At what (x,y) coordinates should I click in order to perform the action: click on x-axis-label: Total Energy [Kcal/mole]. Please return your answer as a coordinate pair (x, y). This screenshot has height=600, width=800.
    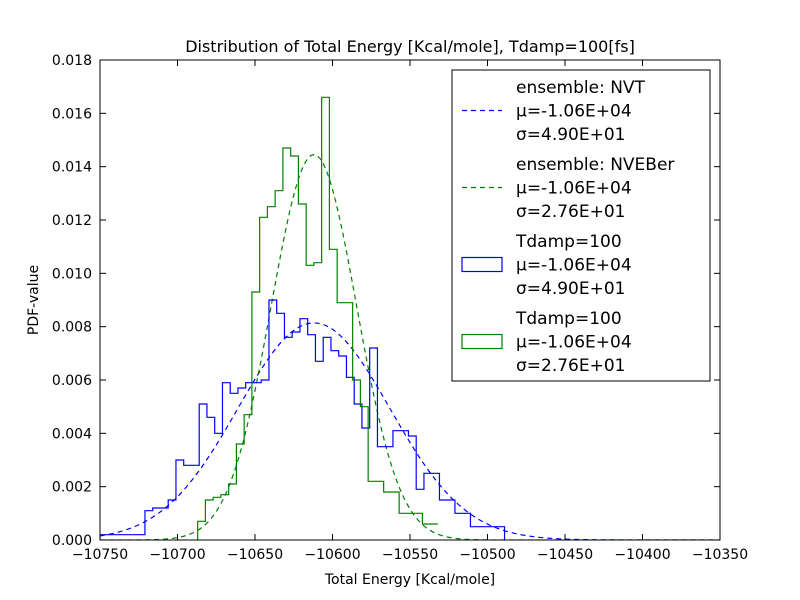
    Looking at the image, I should click on (409, 580).